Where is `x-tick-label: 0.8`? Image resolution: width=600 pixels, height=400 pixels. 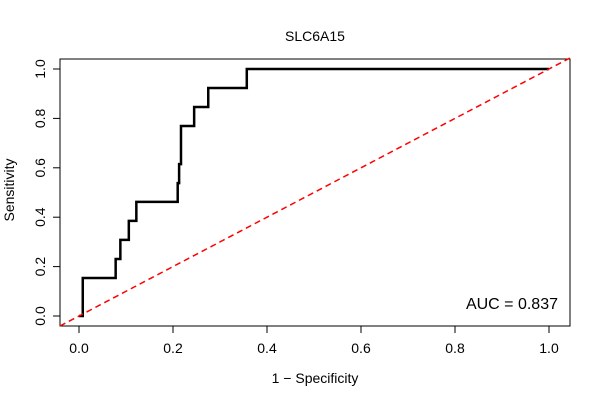
x-tick-label: 0.8 is located at coordinates (455, 348).